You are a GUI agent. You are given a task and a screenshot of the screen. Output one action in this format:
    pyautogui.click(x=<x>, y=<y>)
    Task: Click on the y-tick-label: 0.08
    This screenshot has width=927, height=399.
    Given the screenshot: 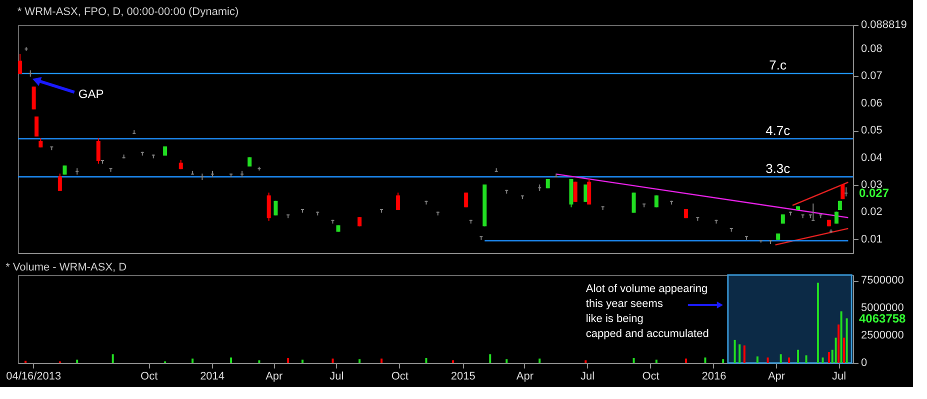 What is the action you would take?
    pyautogui.click(x=871, y=48)
    